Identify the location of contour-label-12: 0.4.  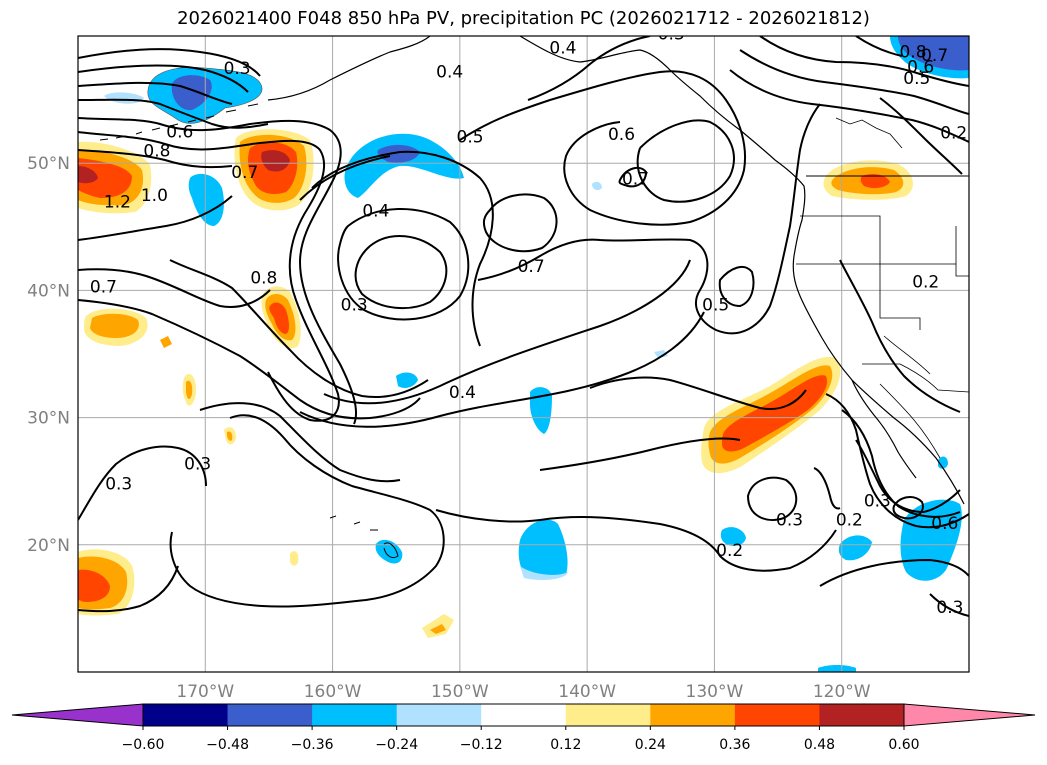
(462, 393).